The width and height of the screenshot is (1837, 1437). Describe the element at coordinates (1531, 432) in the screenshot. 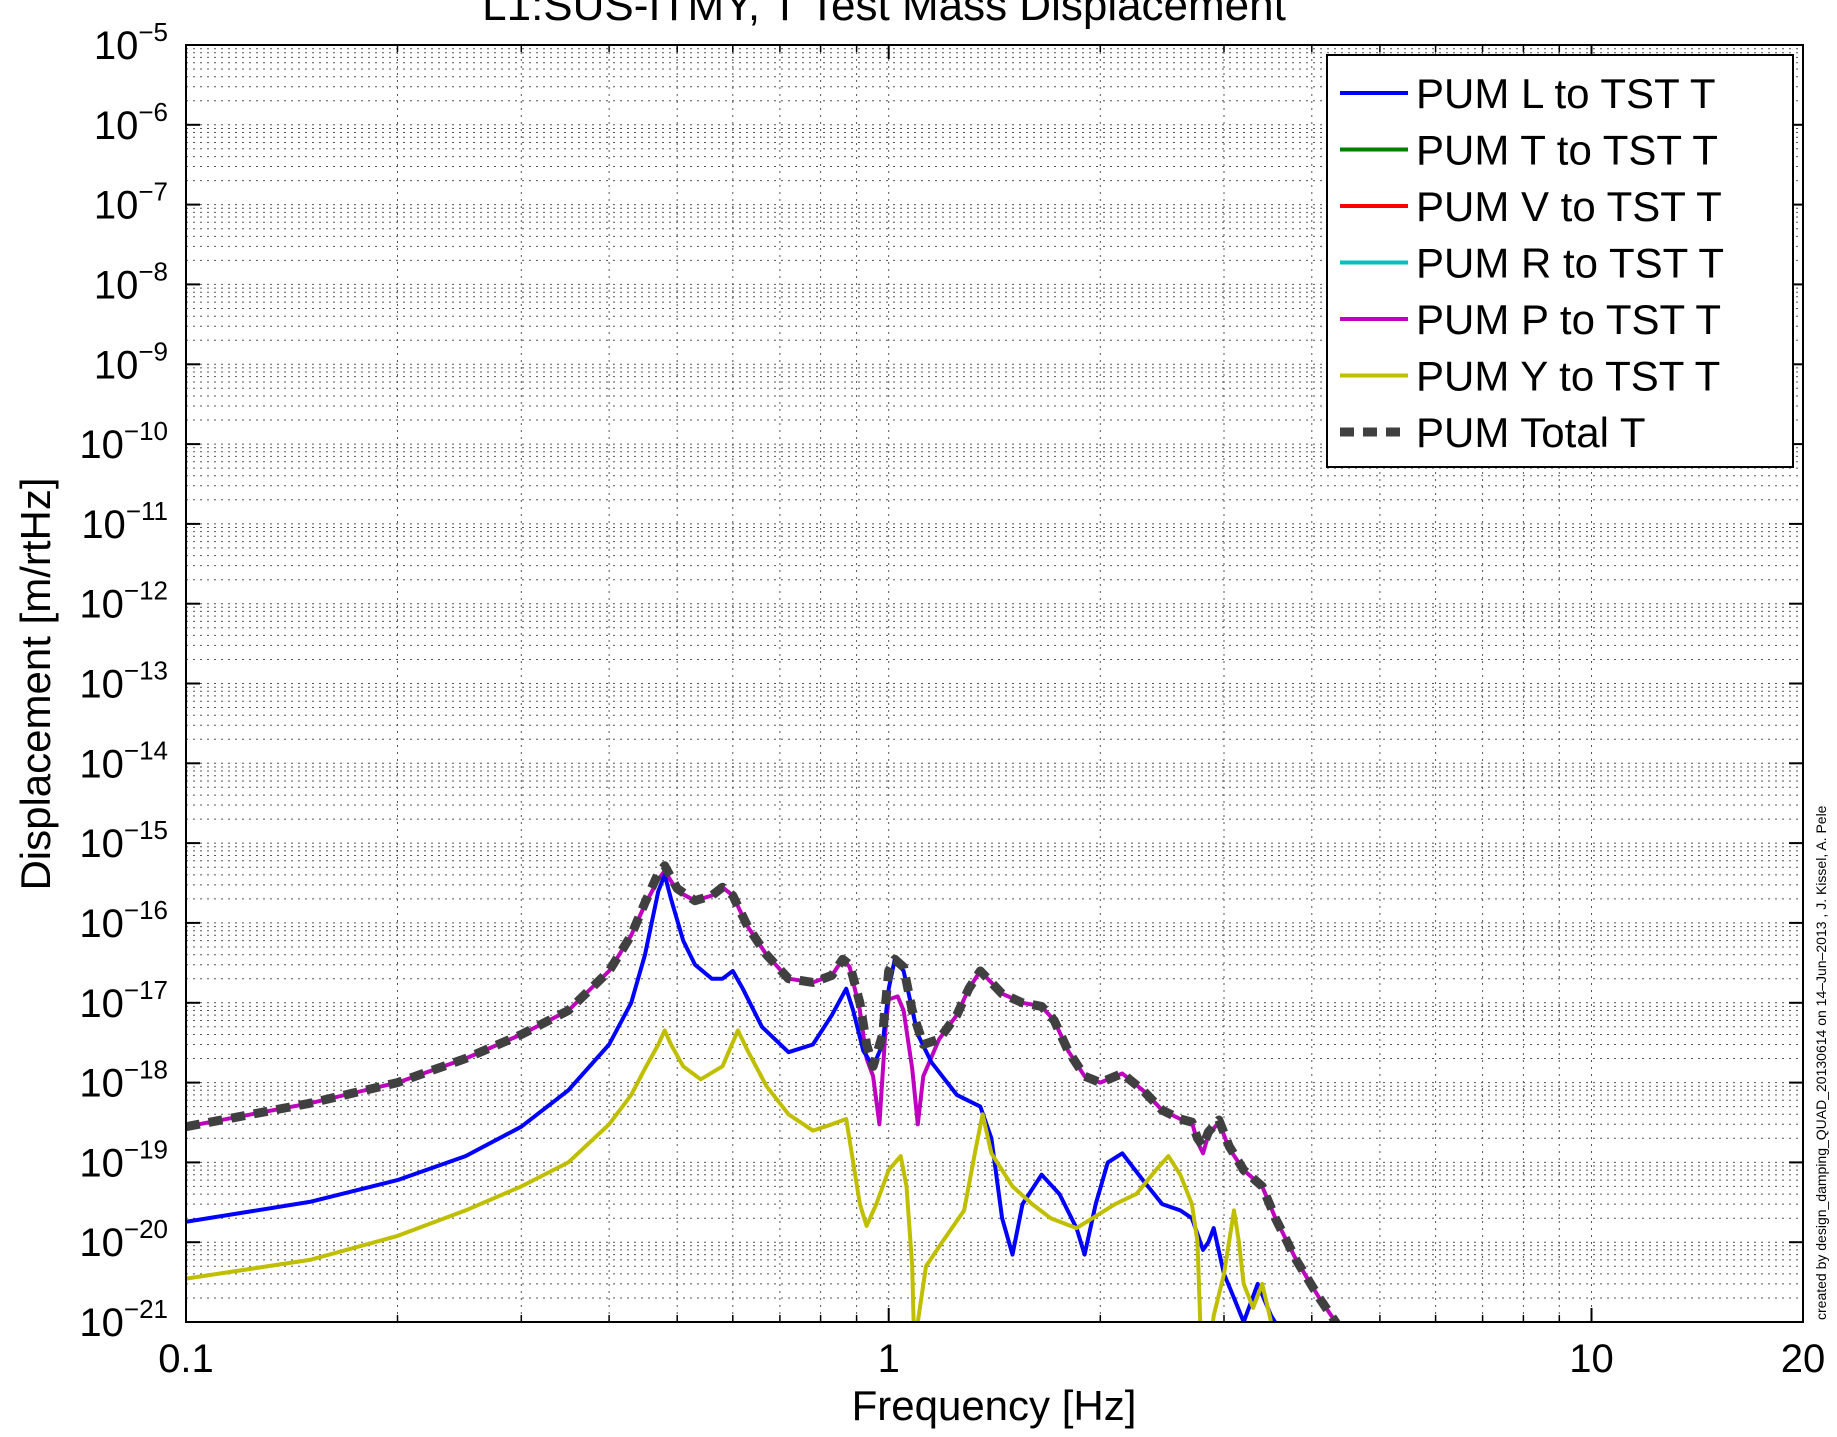

I see `legend-label-pum-total-t: PUM Total T` at that location.